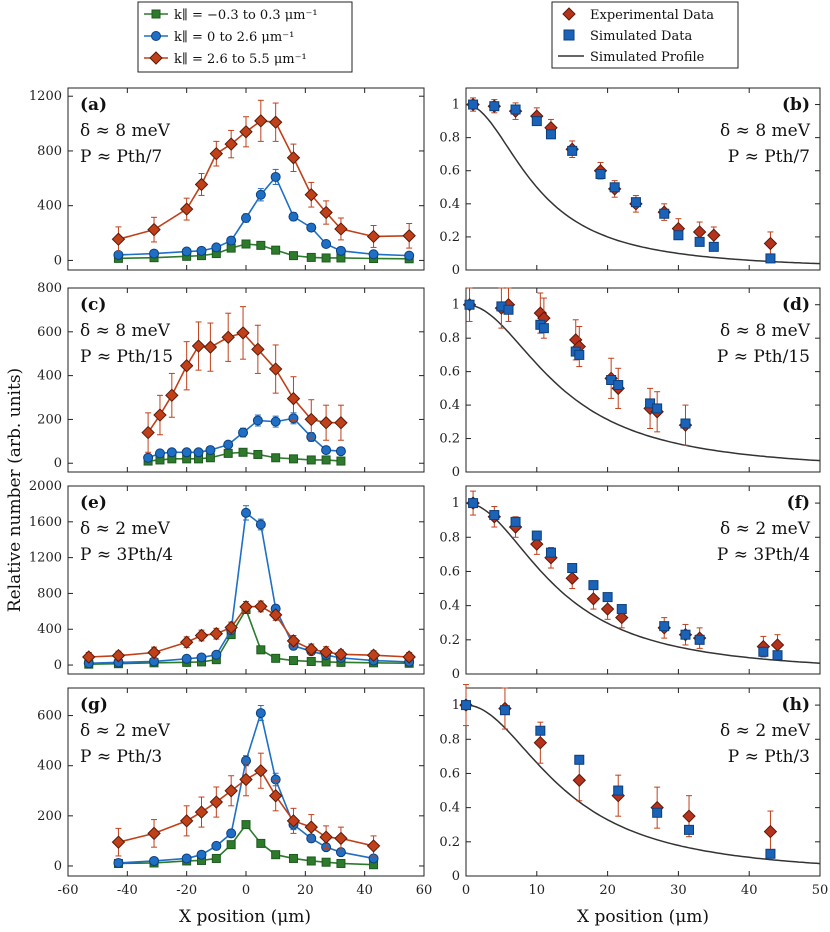 The height and width of the screenshot is (932, 830). Describe the element at coordinates (231, 377) in the screenshot. I see `panel-c: 0 200 400 600 800 (c) δ ≈ 8 meV P ≈ Pth/15` at that location.